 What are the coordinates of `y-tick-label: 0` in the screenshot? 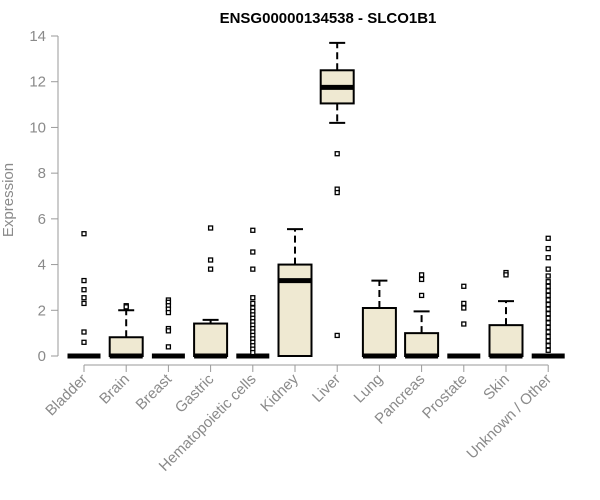 It's located at (42, 356).